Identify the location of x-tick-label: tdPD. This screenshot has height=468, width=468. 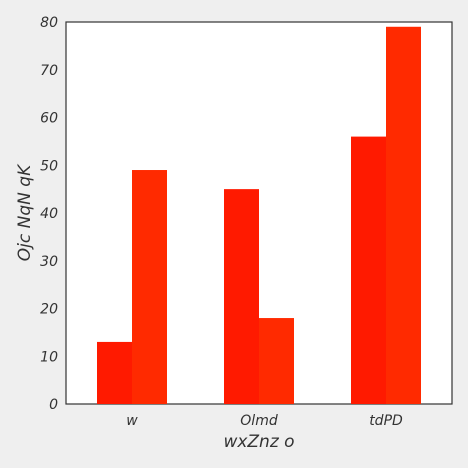
(386, 421).